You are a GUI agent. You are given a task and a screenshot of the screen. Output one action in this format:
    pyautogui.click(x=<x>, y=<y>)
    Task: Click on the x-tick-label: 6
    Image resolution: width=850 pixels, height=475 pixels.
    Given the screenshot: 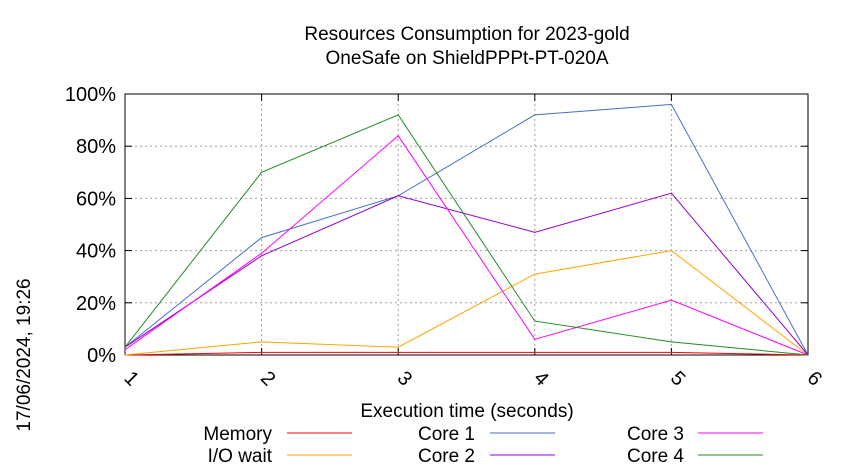 What is the action you would take?
    pyautogui.click(x=814, y=378)
    